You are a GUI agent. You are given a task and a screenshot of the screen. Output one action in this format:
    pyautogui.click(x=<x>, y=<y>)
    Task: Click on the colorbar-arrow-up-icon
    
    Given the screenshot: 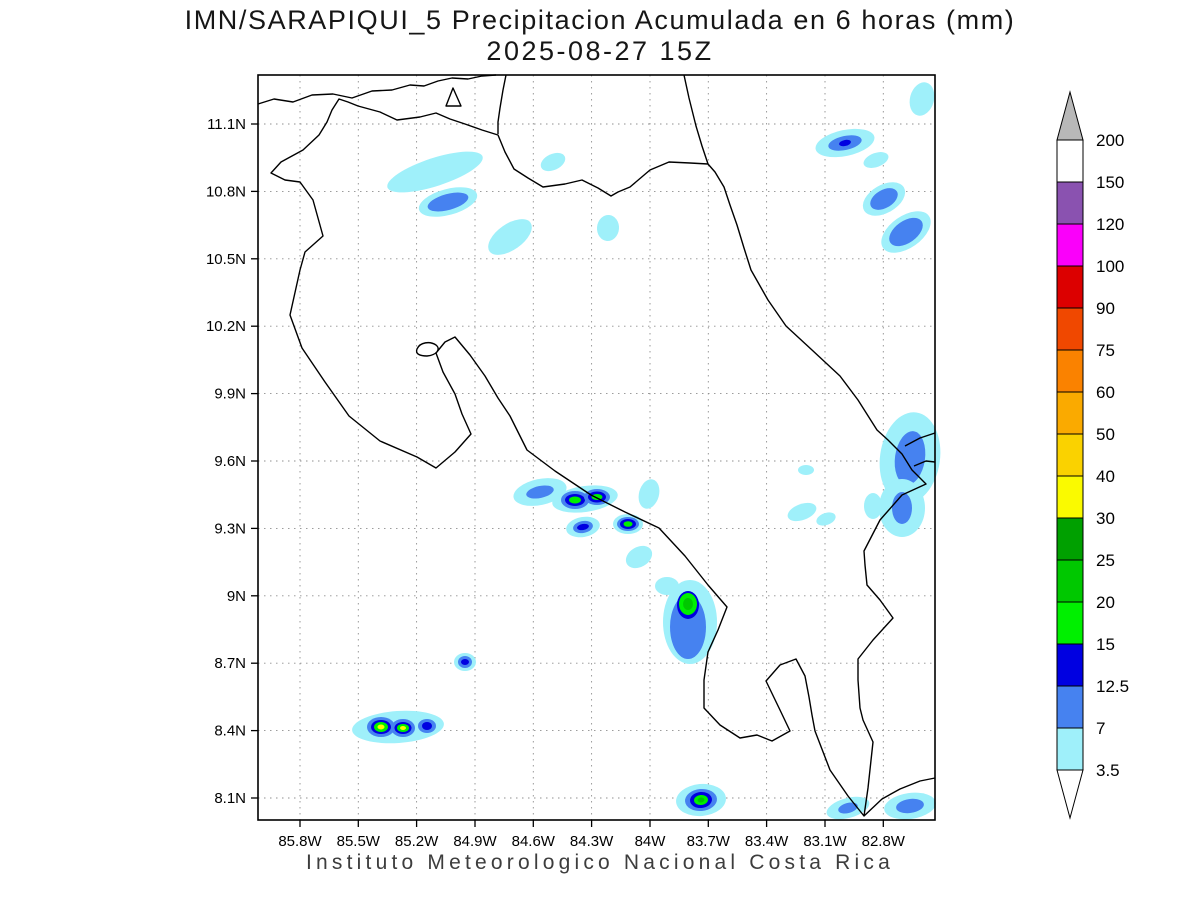 What is the action you would take?
    pyautogui.click(x=1070, y=115)
    